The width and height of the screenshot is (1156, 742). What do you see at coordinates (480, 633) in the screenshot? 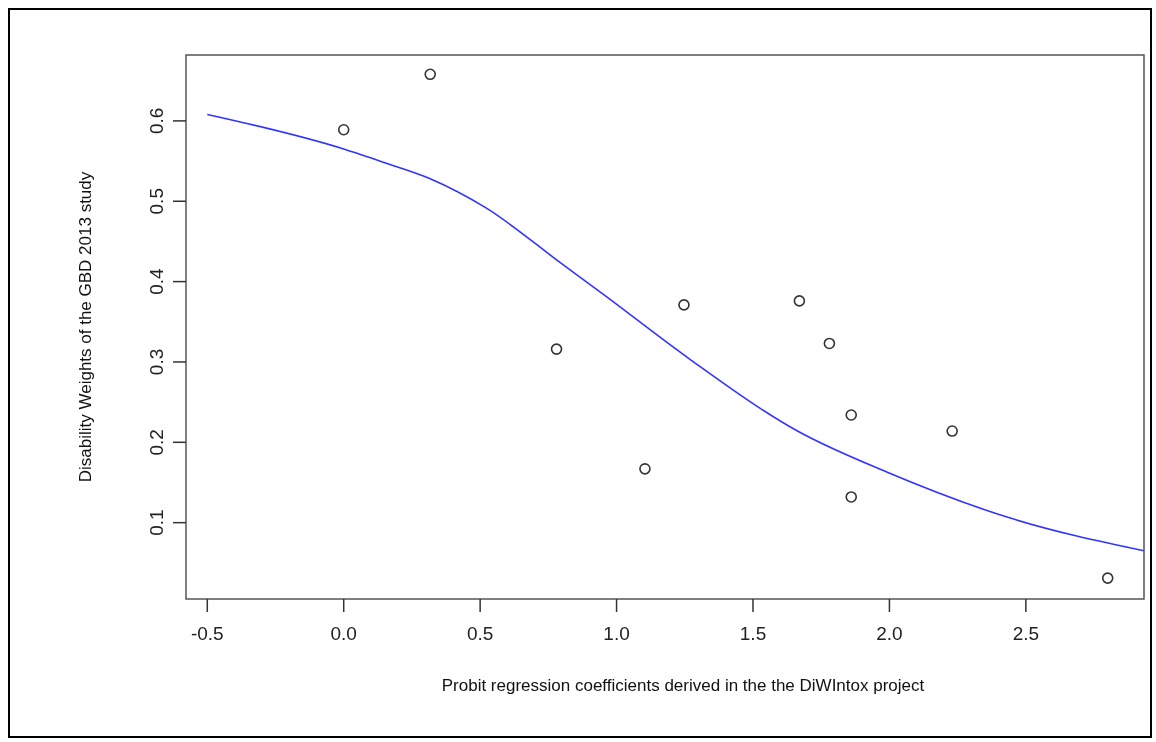
I see `x-tick-label: 0.5` at bounding box center [480, 633].